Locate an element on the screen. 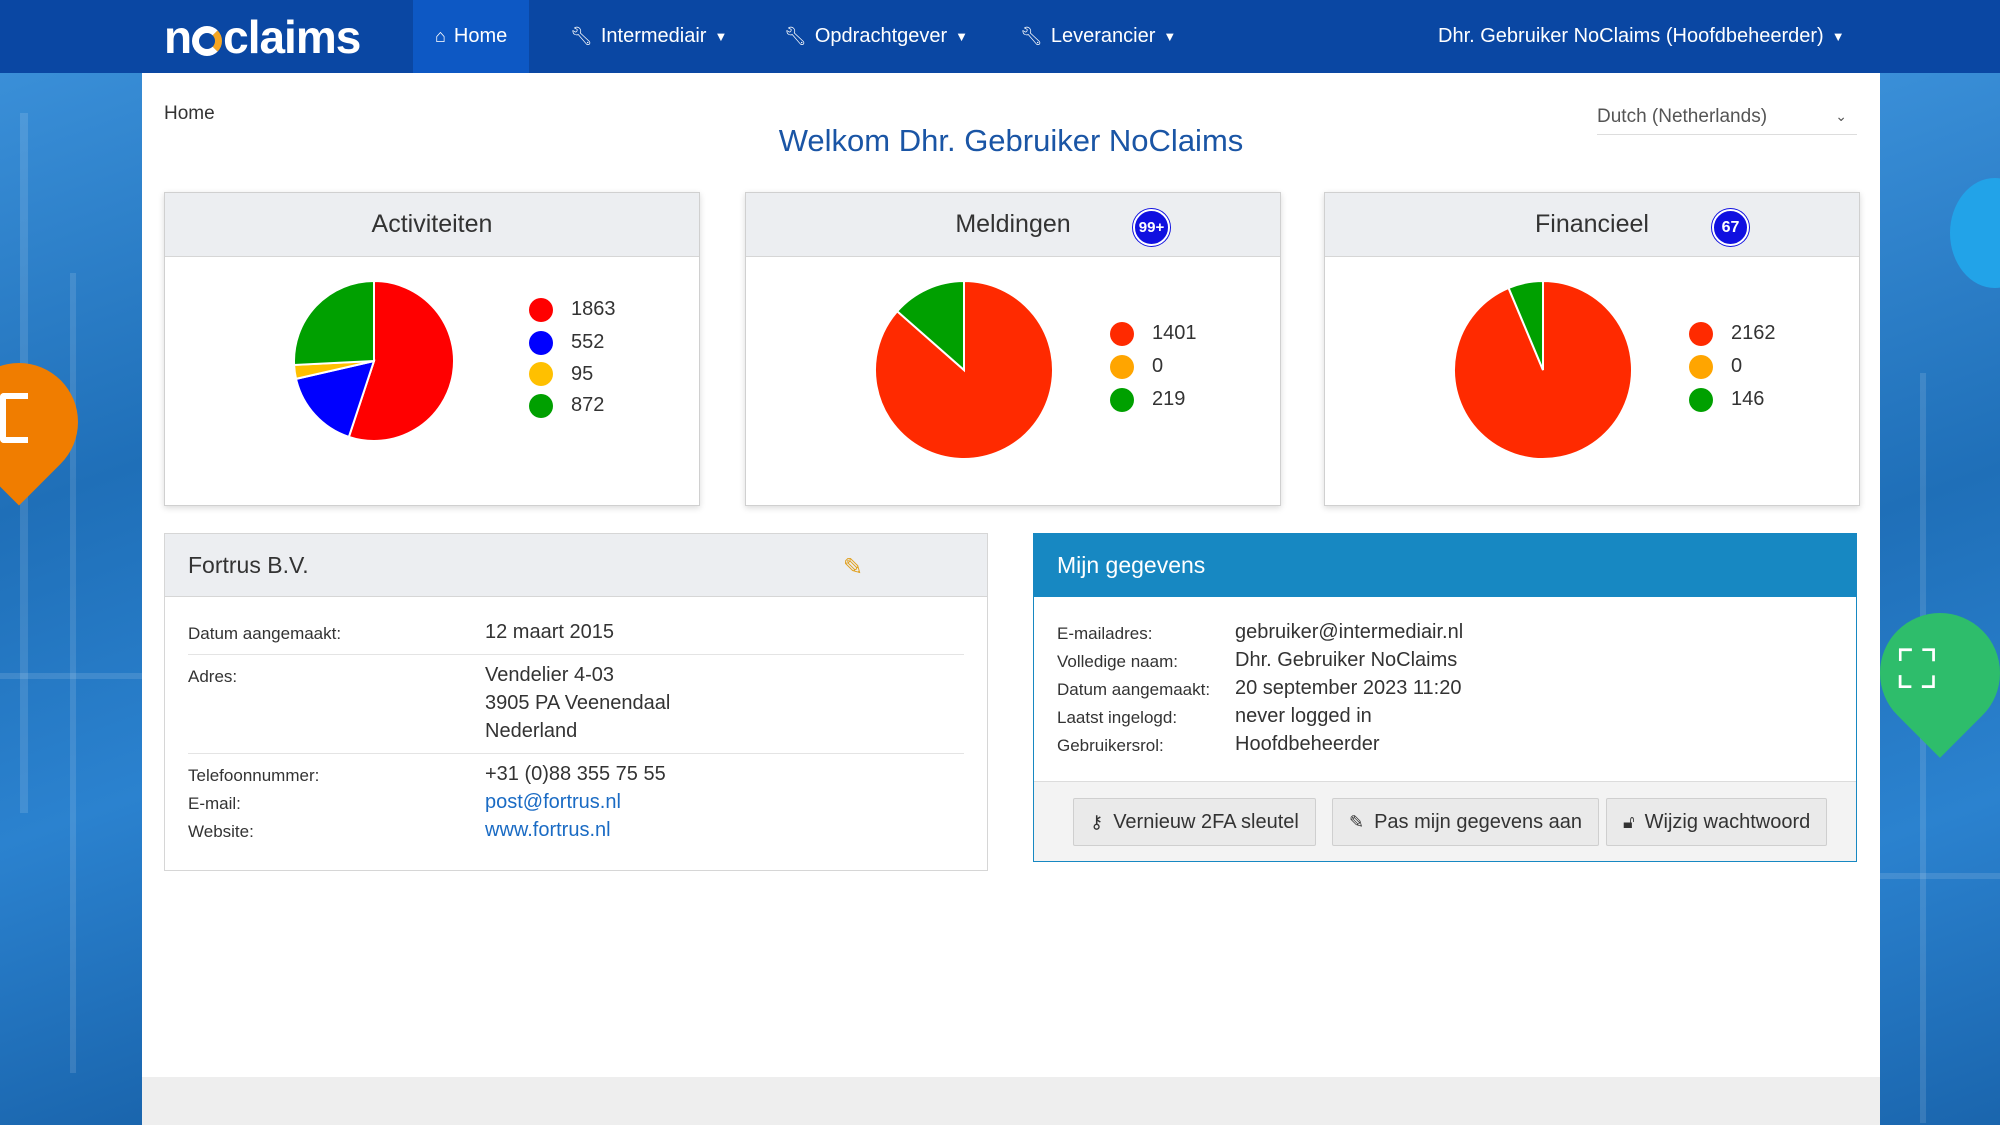 The image size is (2000, 1125). legend-item: 219 is located at coordinates (1153, 399).